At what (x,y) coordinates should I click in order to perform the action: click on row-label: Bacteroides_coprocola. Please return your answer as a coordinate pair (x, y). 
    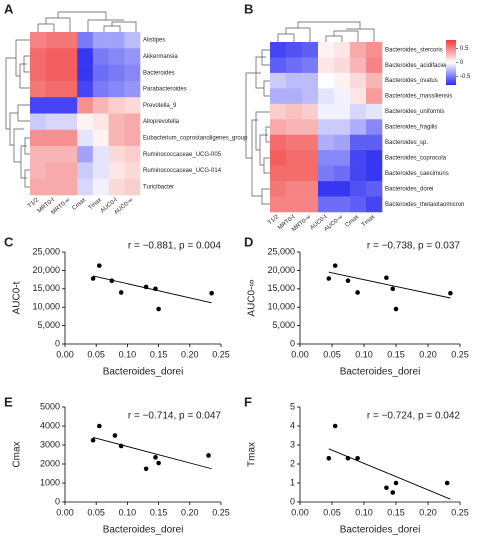
    Looking at the image, I should click on (416, 158).